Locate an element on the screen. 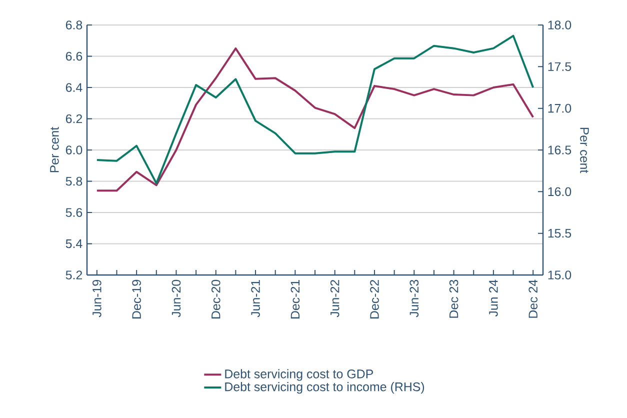  y2-tick-label: 16.0 is located at coordinates (560, 191).